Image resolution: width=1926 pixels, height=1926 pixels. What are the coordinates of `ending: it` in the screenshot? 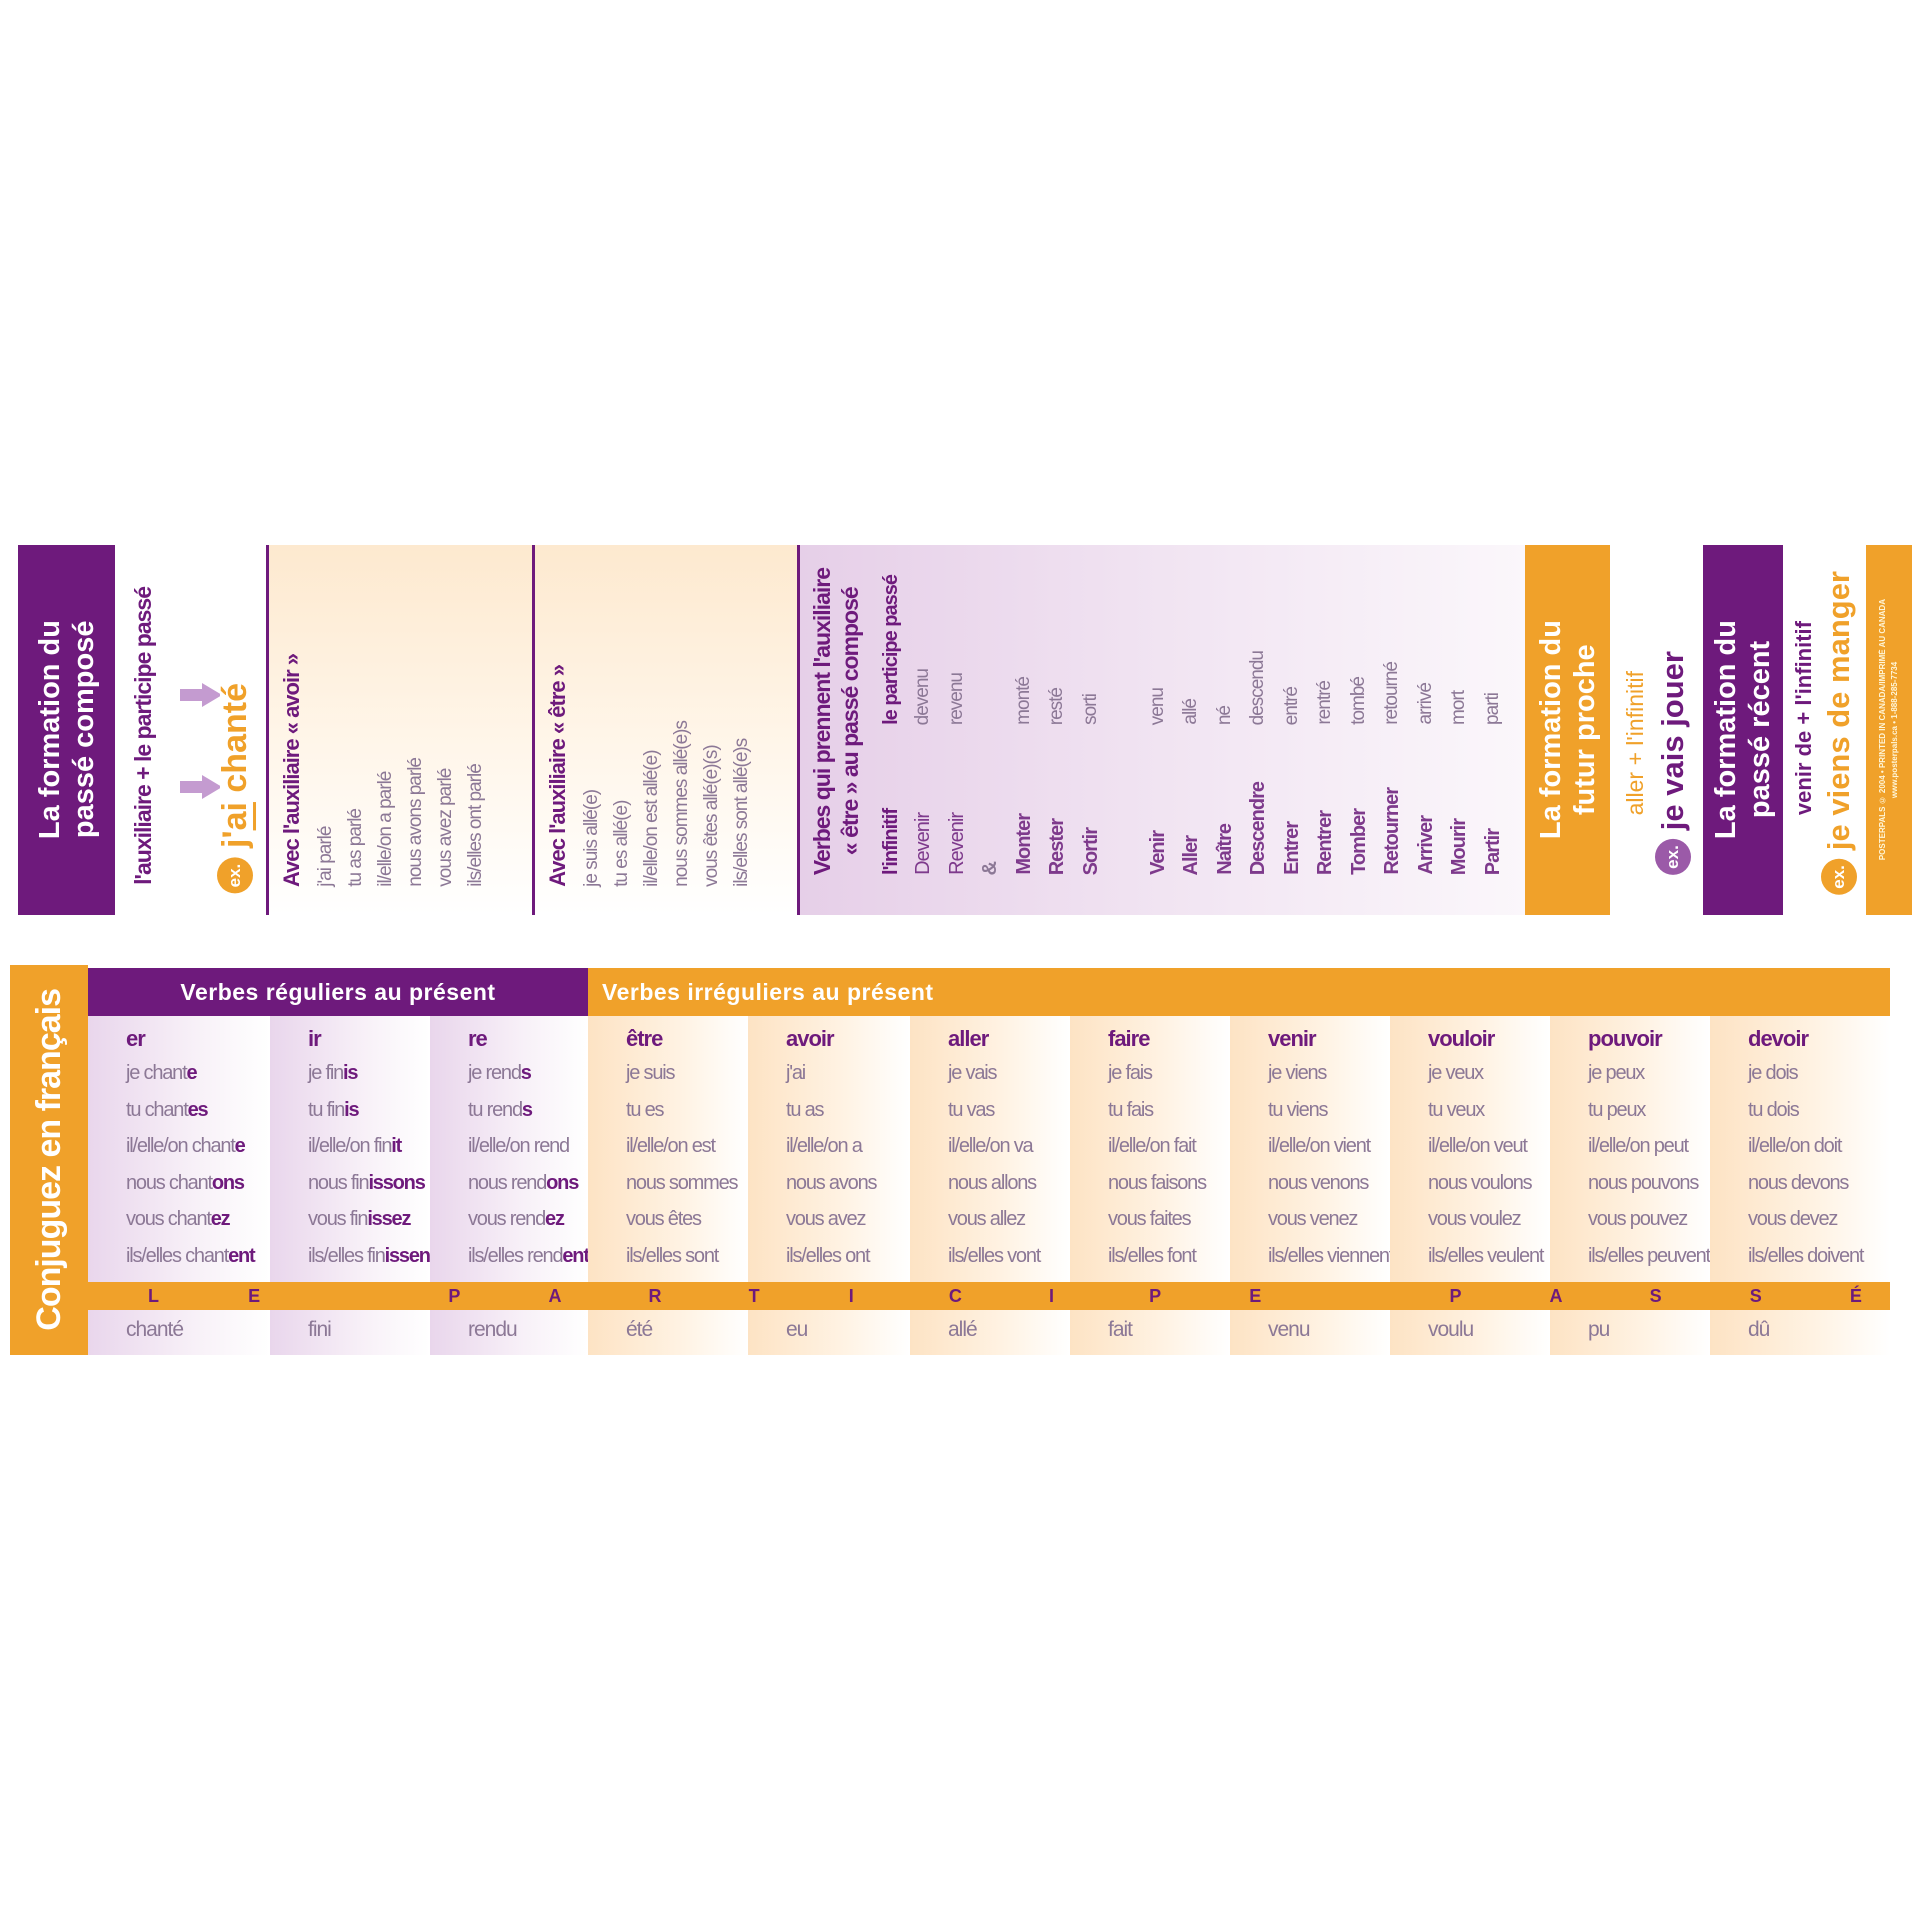 It's located at (396, 1146).